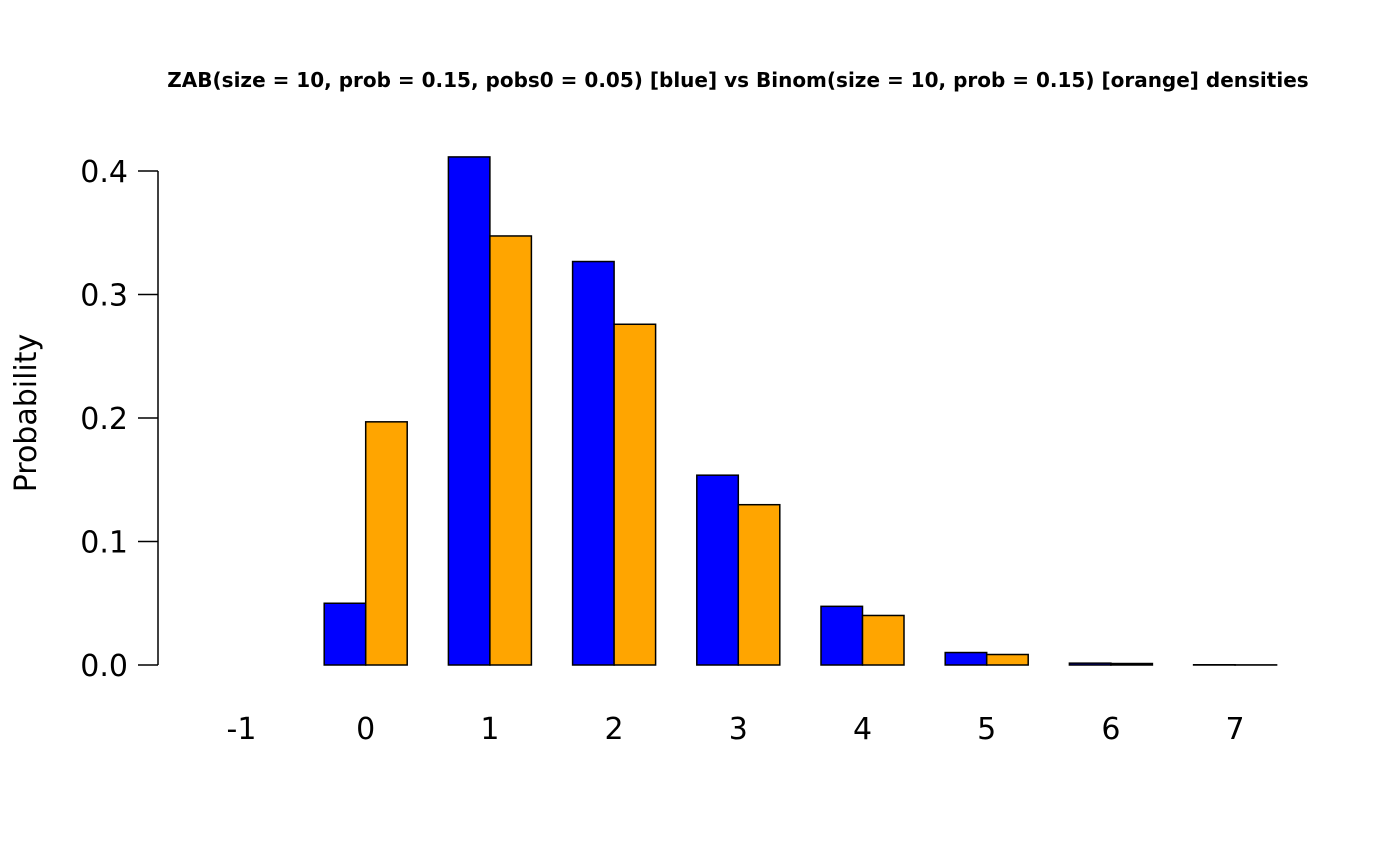 The image size is (1400, 866). What do you see at coordinates (365, 729) in the screenshot?
I see `x-tick-label: 0` at bounding box center [365, 729].